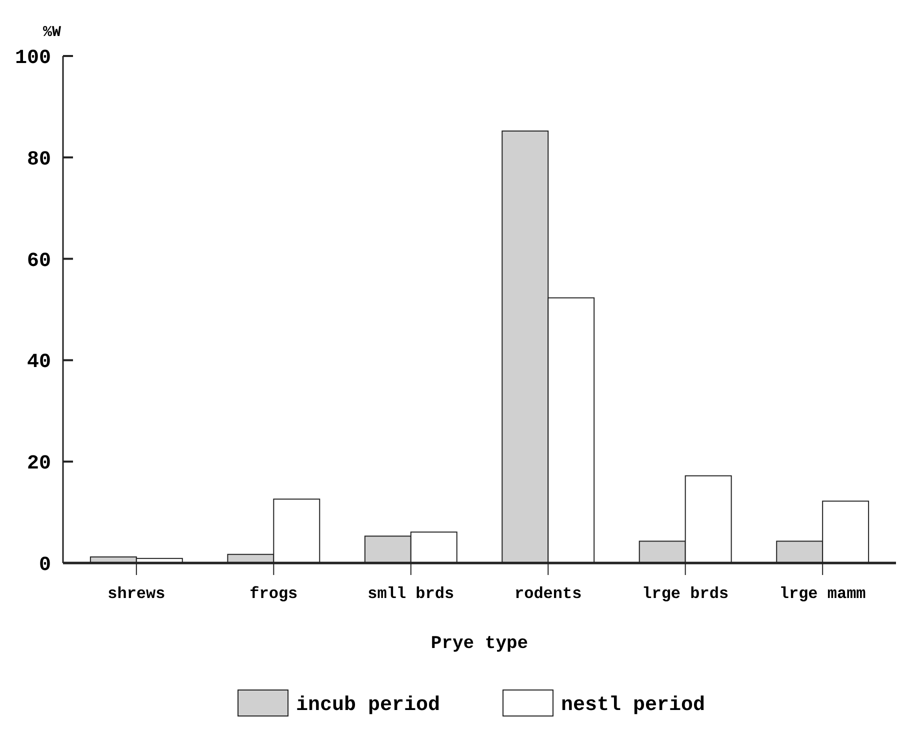 Image resolution: width=914 pixels, height=739 pixels. Describe the element at coordinates (411, 594) in the screenshot. I see `x-tick-label: smll brds` at that location.